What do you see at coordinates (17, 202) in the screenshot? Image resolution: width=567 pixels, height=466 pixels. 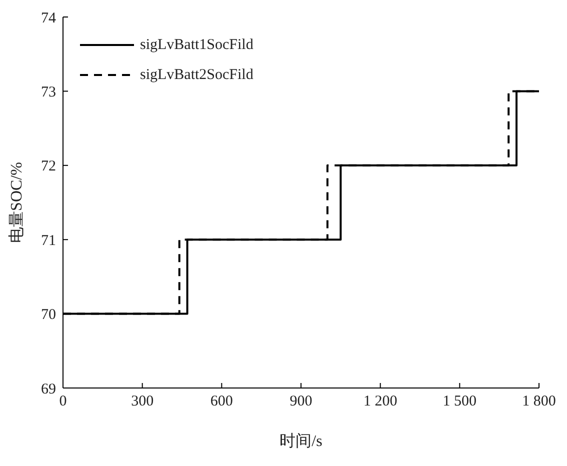 I see `y-axis-title: 电量SOC/%` at bounding box center [17, 202].